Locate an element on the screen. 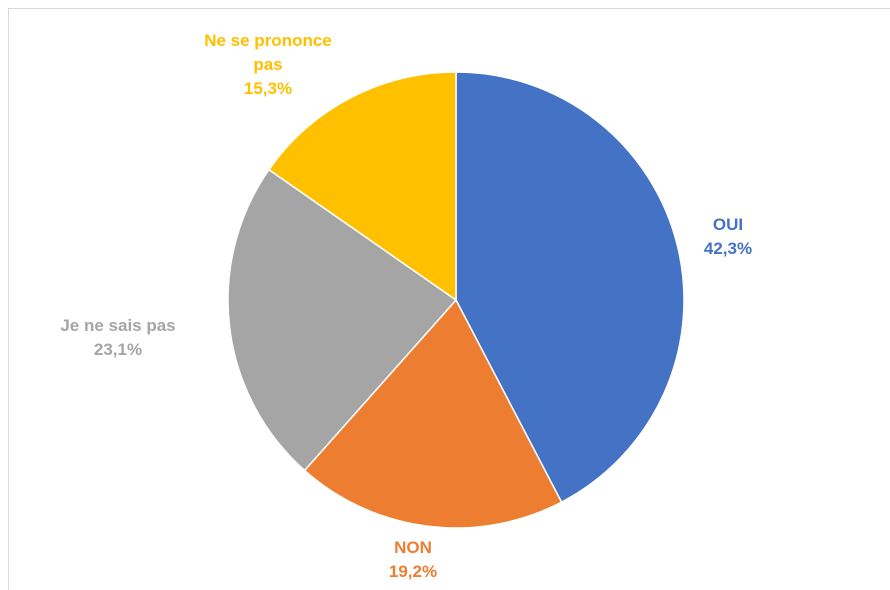  value-label: 42,3% is located at coordinates (728, 248).